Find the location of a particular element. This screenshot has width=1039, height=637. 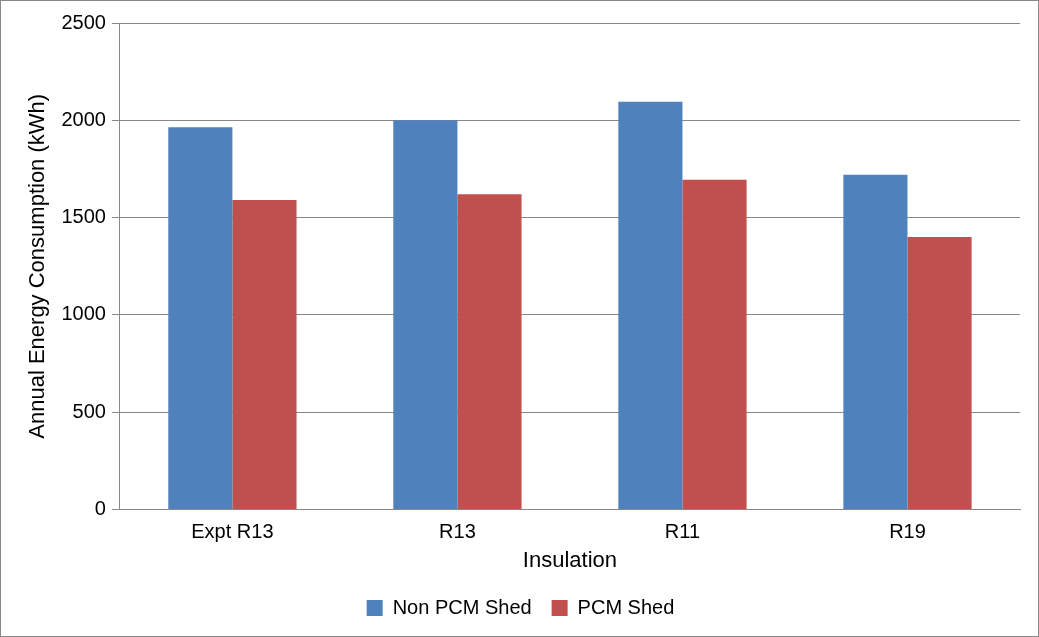

legend-label: PCM Shed is located at coordinates (626, 606).